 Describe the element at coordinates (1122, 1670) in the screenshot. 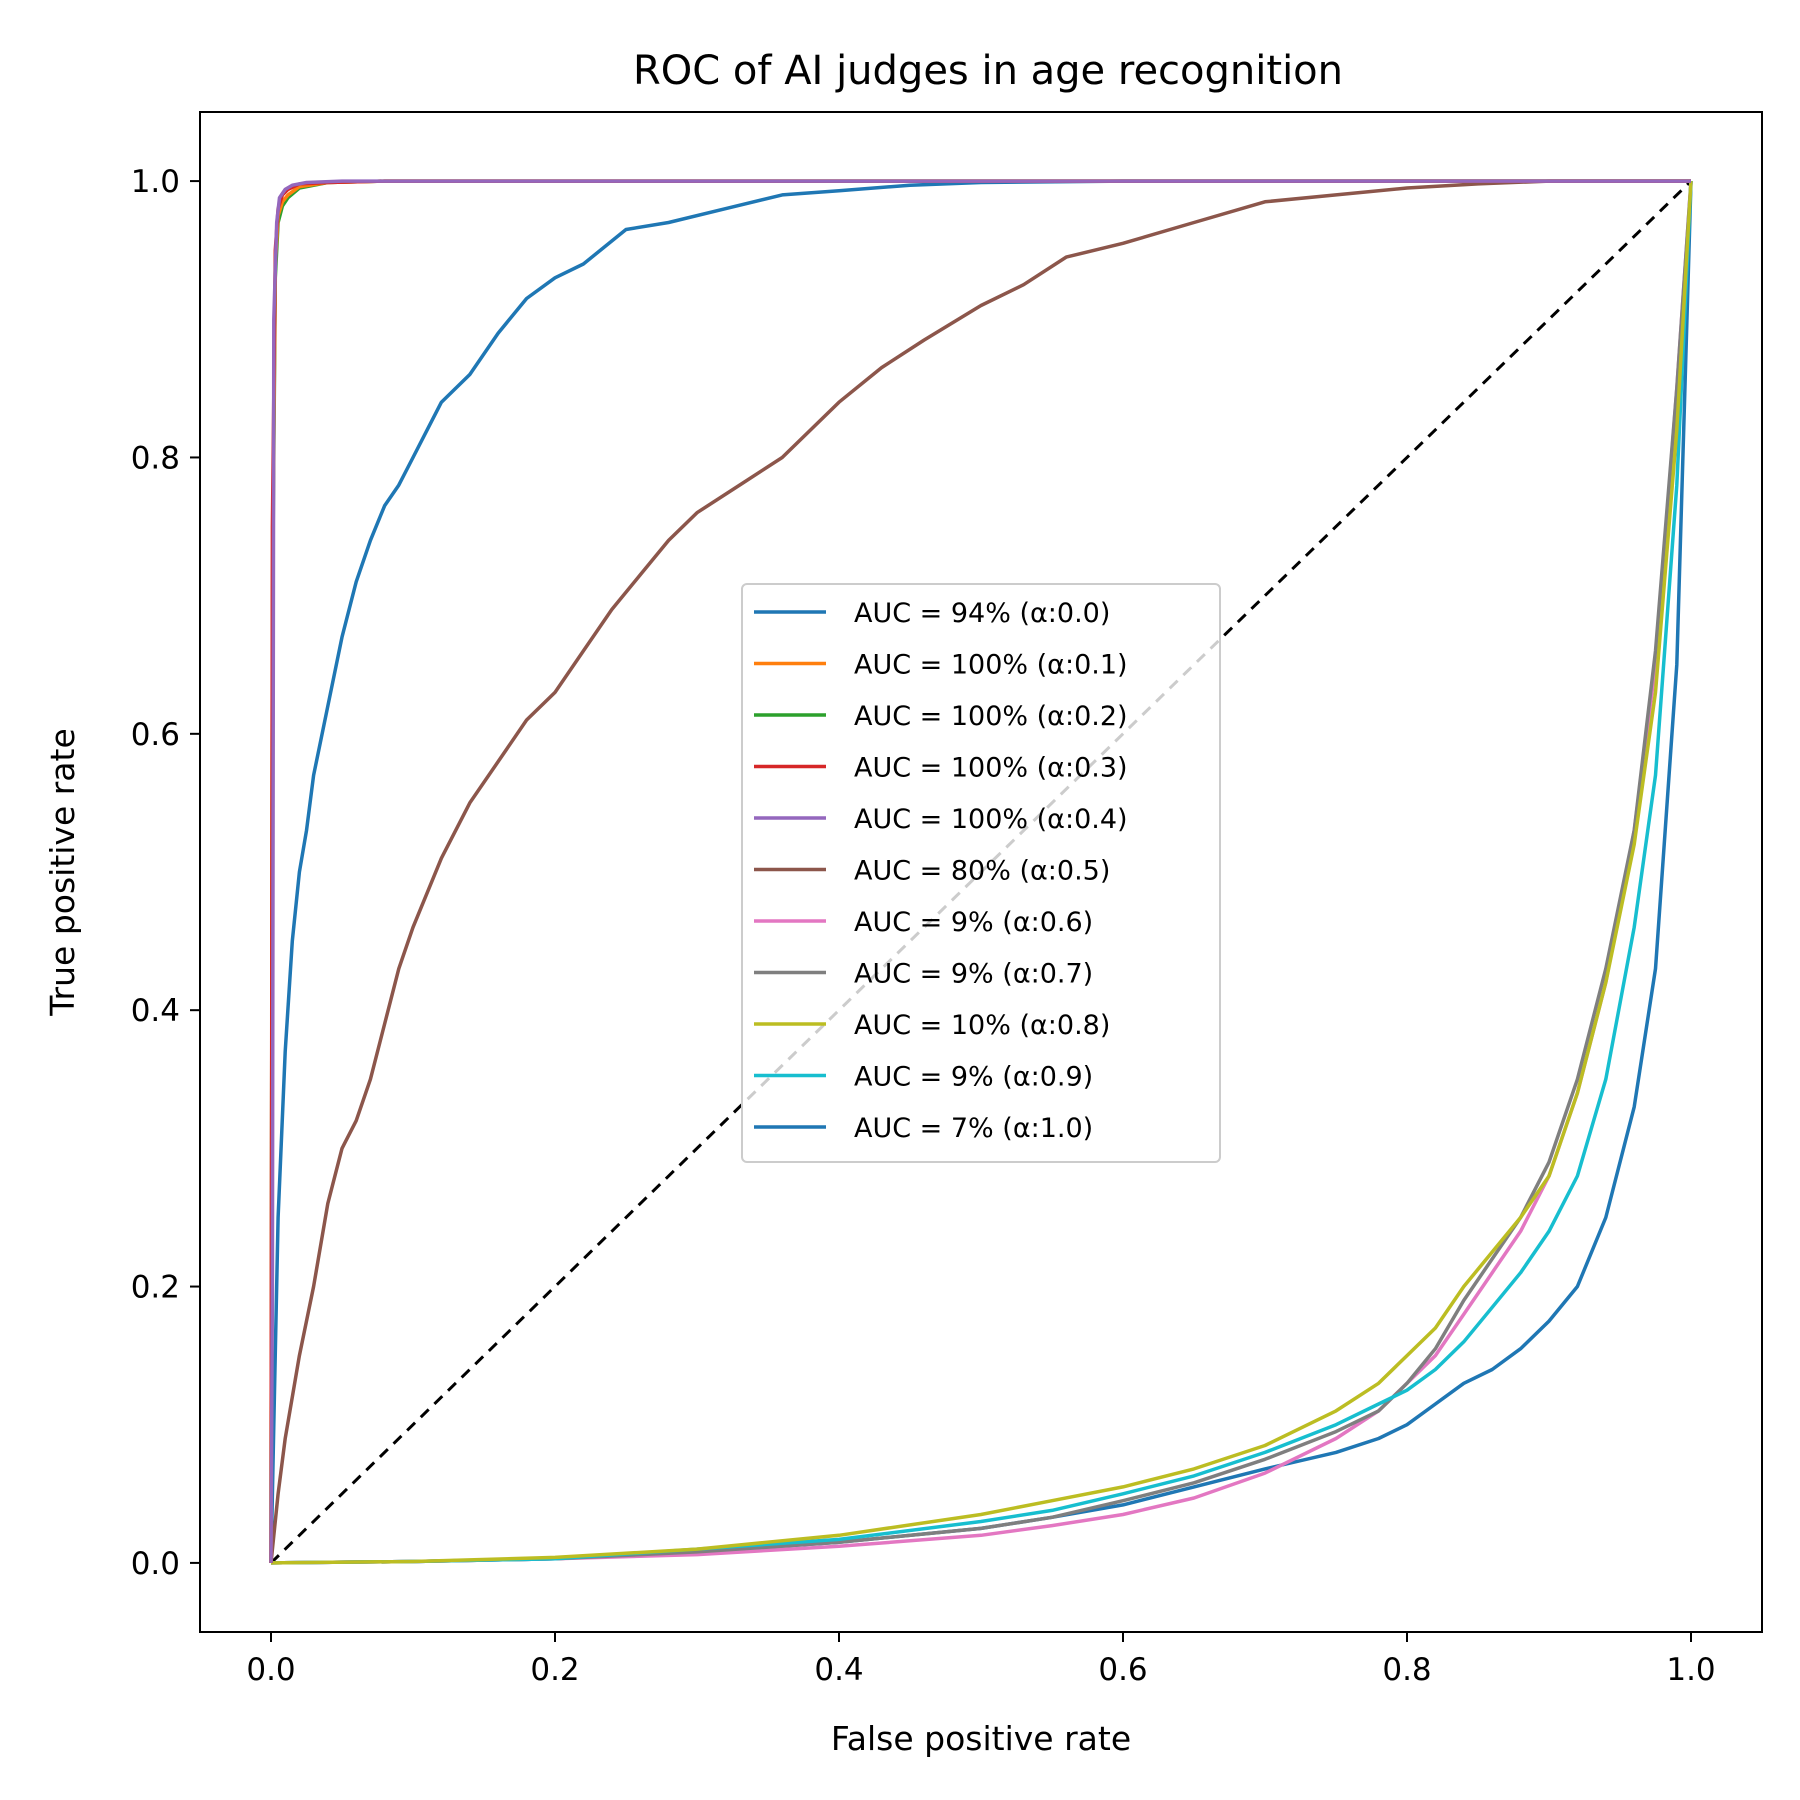

I see `x-tick-label-3: 0.6` at that location.